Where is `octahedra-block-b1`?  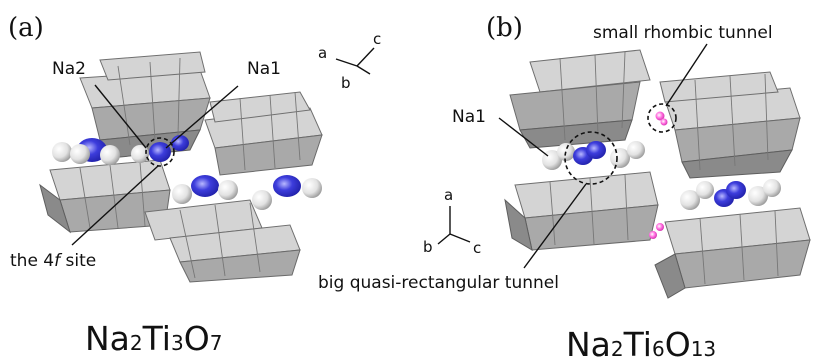
octahedra-block-b1 is located at coordinates (580, 99).